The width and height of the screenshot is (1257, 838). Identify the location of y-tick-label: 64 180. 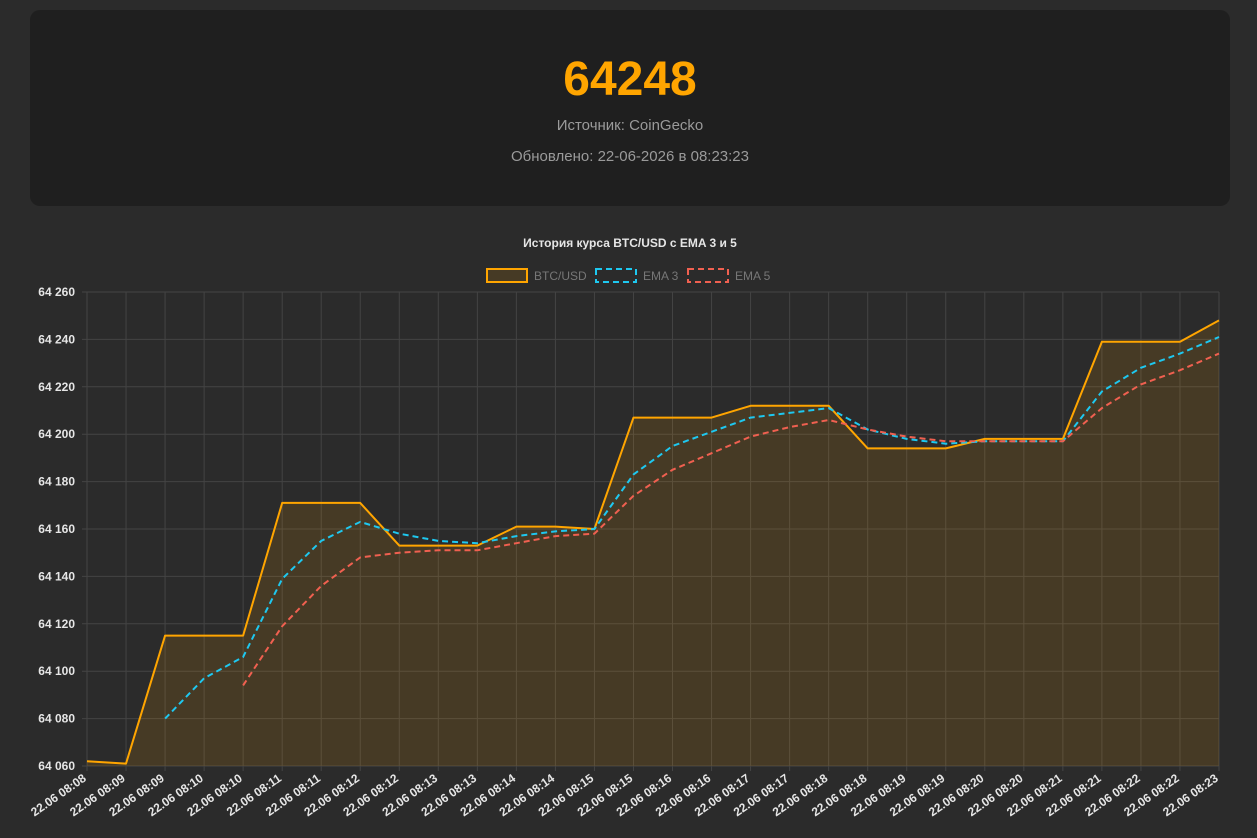
(56, 482).